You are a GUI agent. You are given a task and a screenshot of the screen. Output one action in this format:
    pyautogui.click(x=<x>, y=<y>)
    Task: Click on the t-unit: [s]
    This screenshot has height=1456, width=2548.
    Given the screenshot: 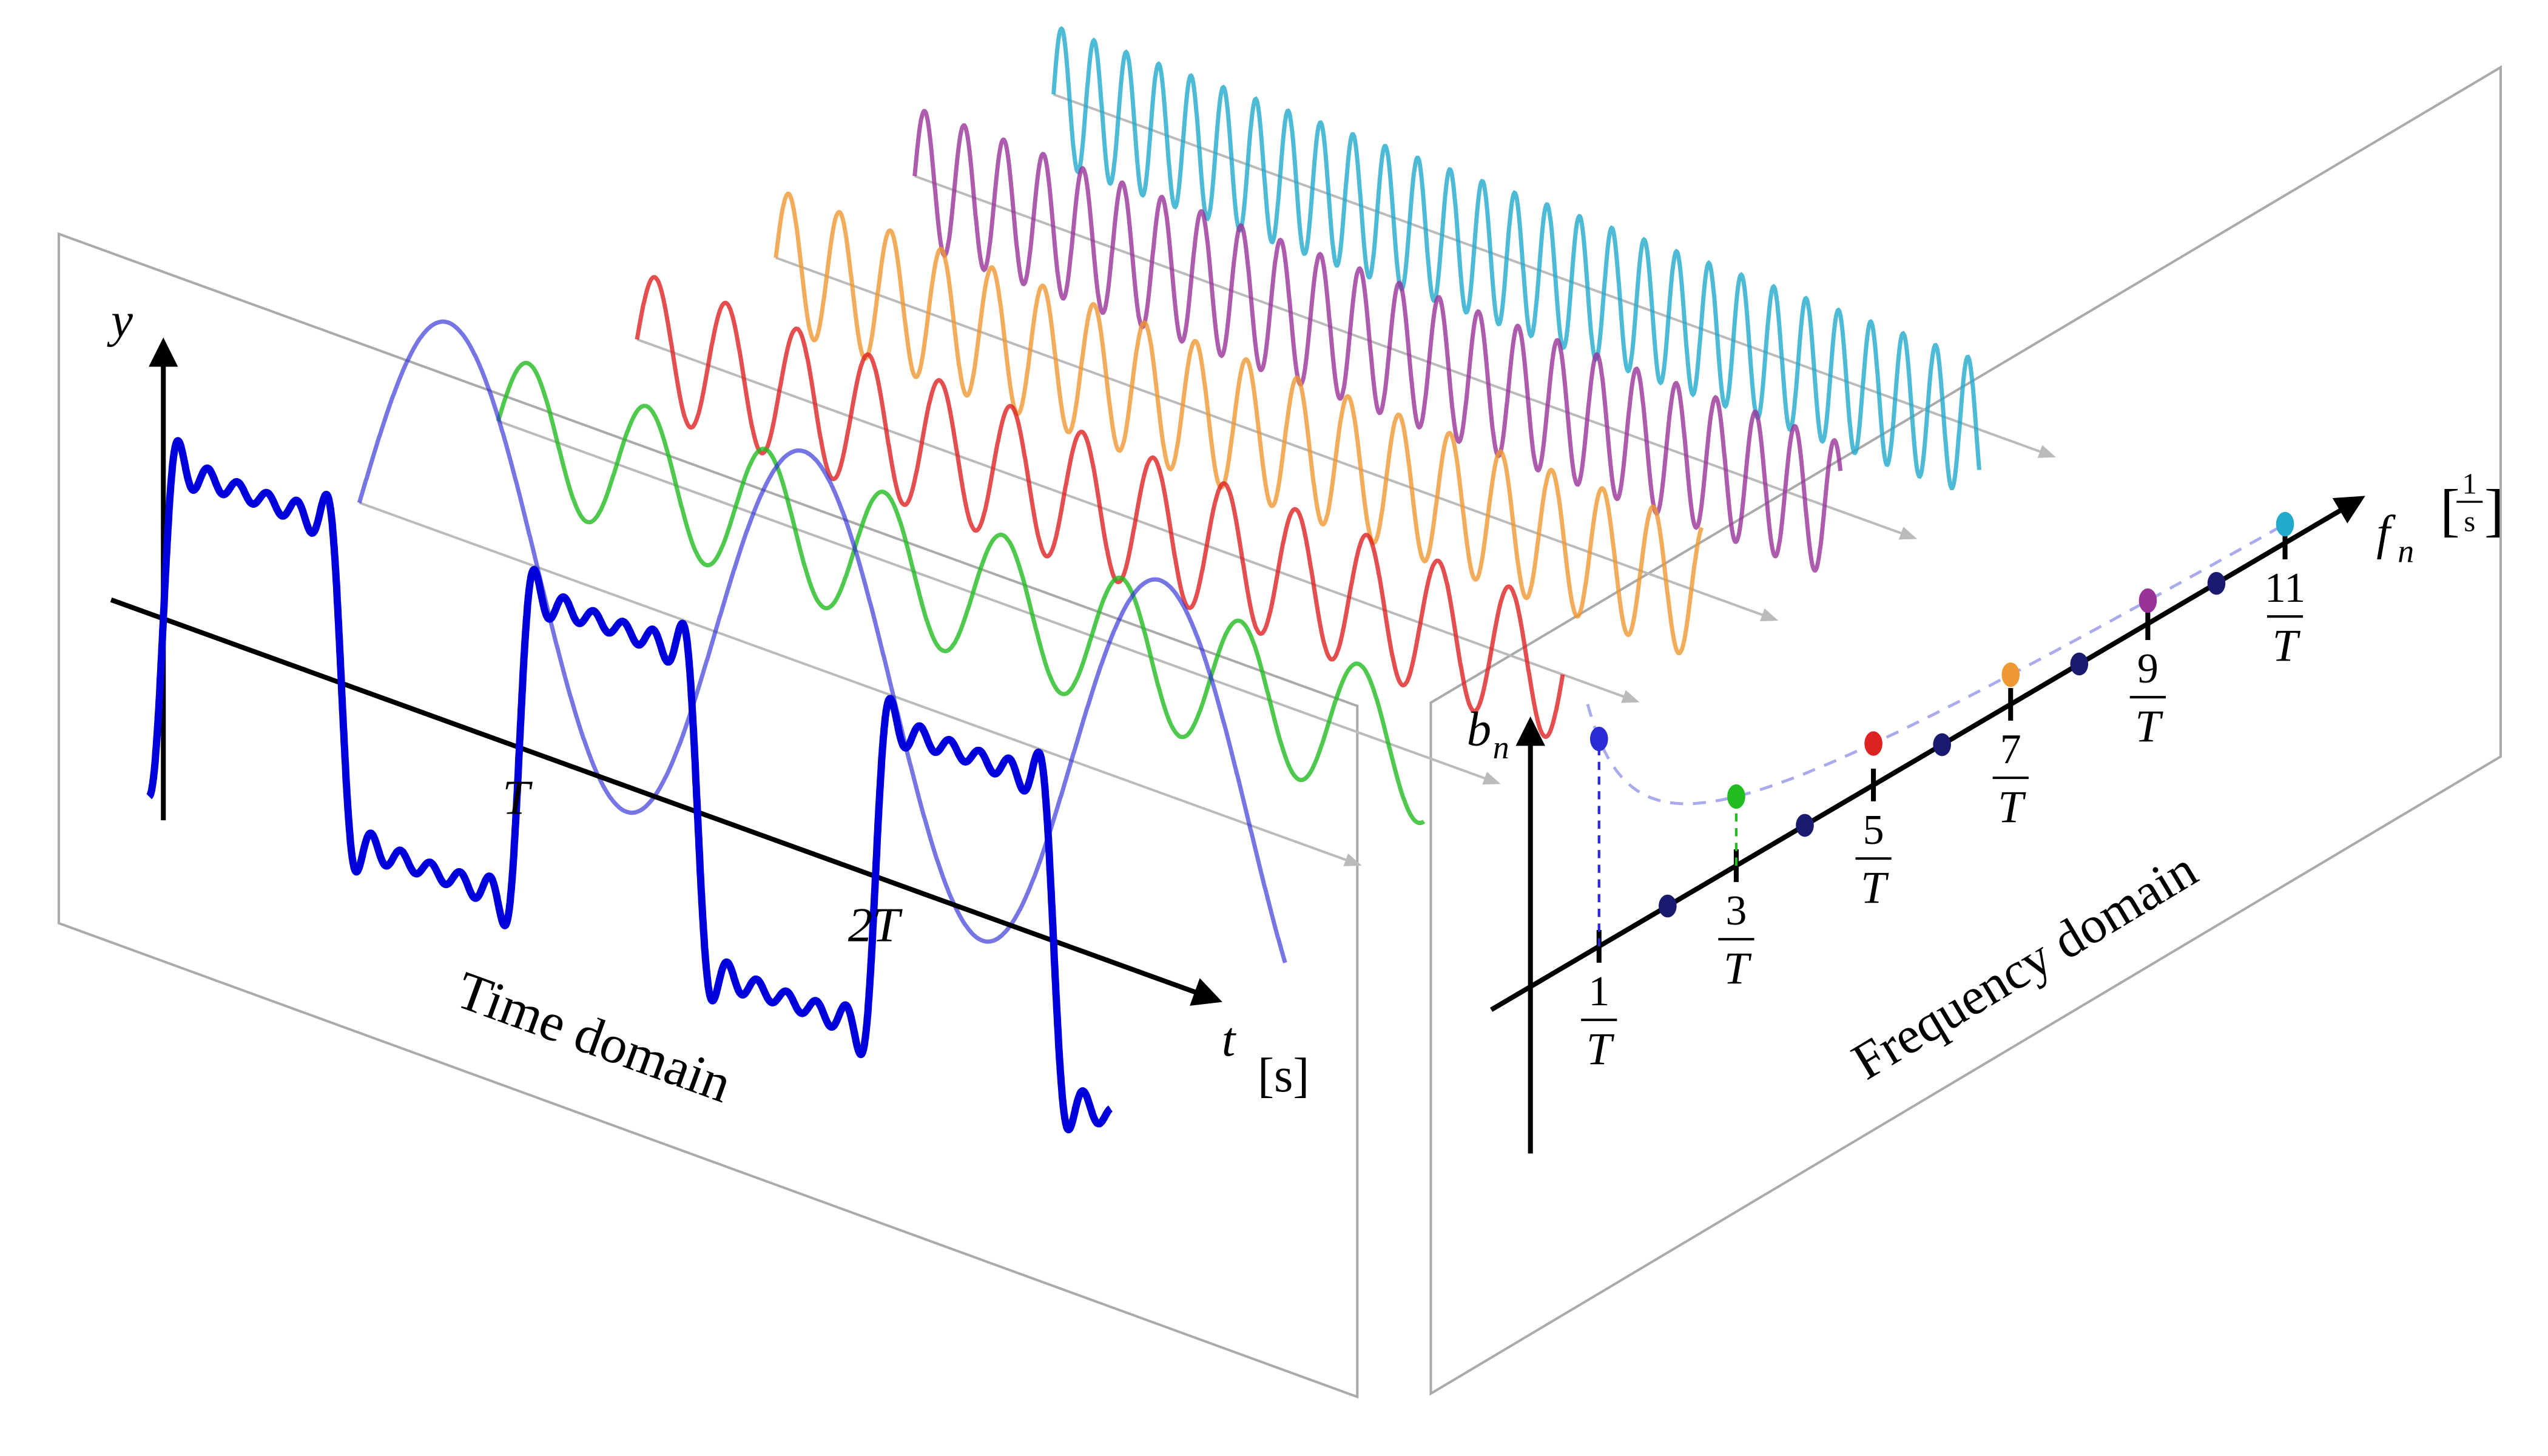 What is the action you would take?
    pyautogui.click(x=1283, y=1075)
    